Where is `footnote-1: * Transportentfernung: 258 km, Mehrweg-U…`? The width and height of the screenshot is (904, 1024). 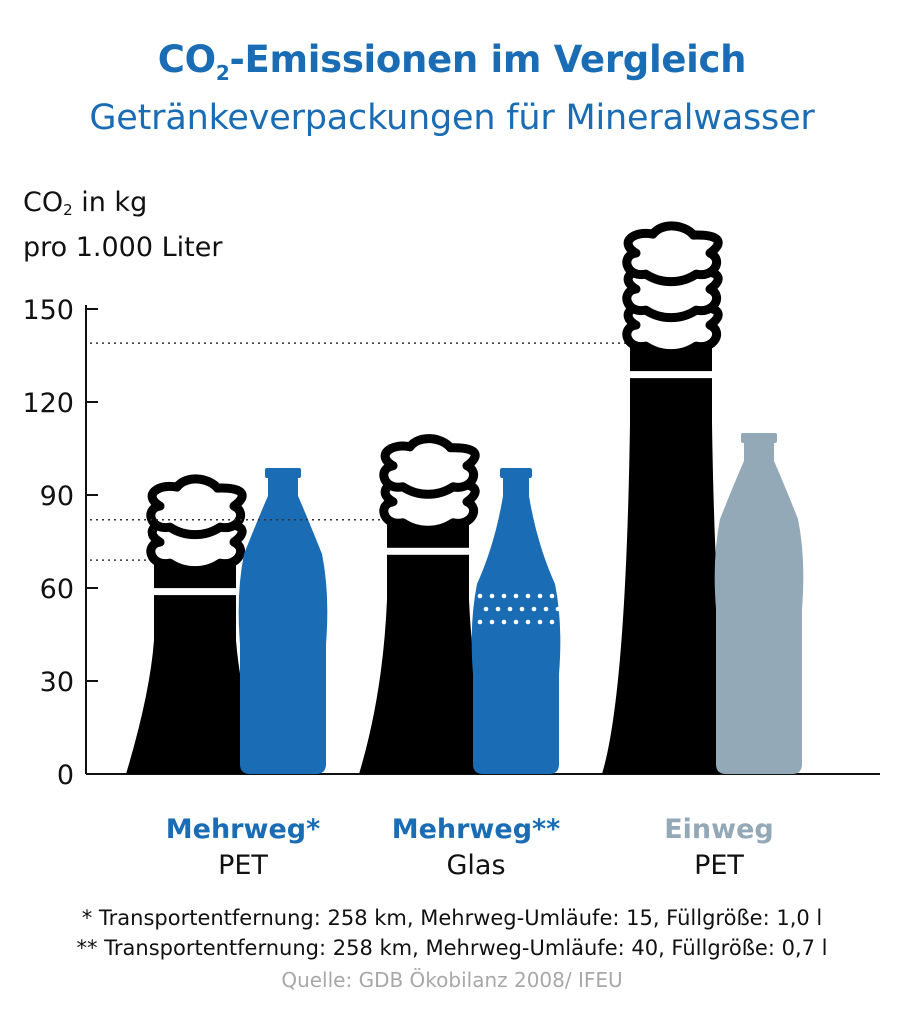 footnote-1: * Transportentfernung: 258 km, Mehrweg-U… is located at coordinates (452, 918).